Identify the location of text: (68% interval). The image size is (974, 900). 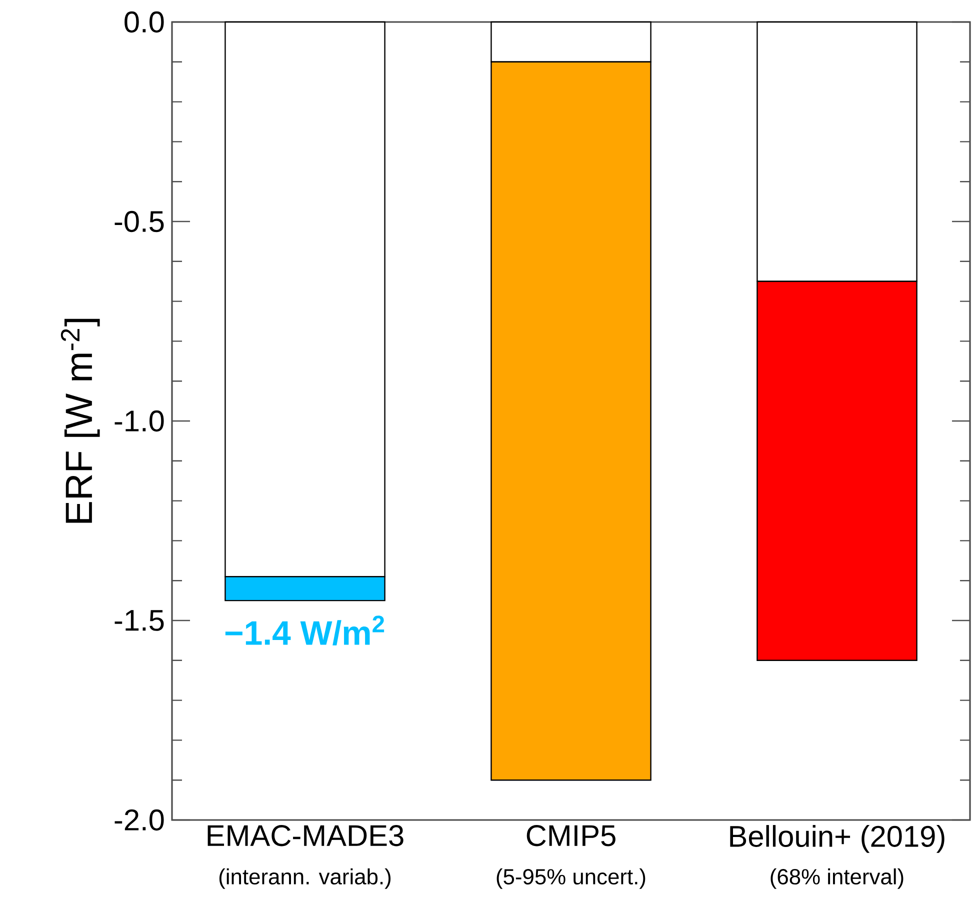
(837, 878).